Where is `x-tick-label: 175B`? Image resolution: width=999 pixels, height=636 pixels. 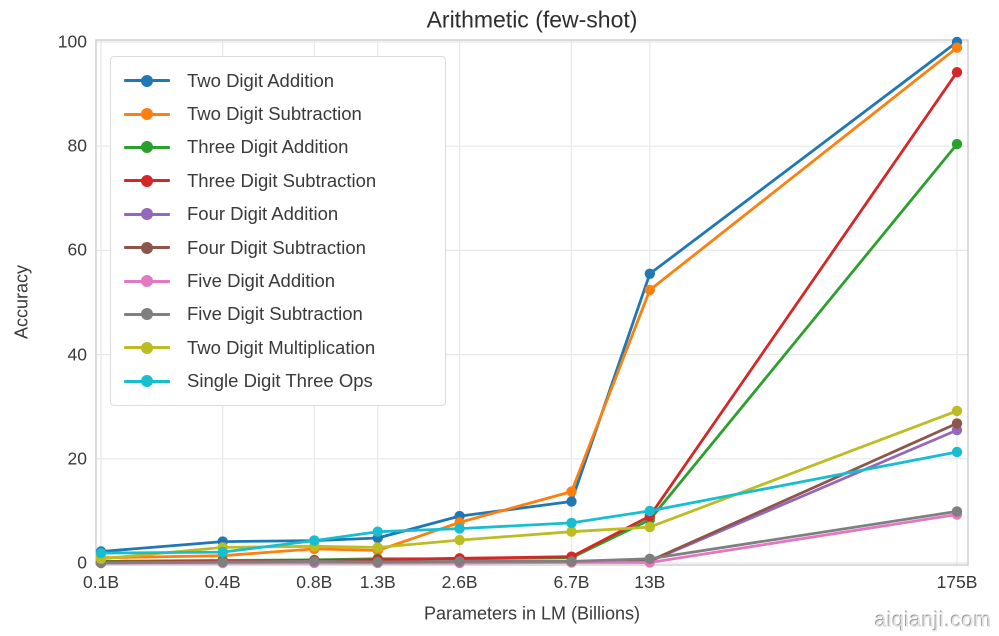 x-tick-label: 175B is located at coordinates (957, 582).